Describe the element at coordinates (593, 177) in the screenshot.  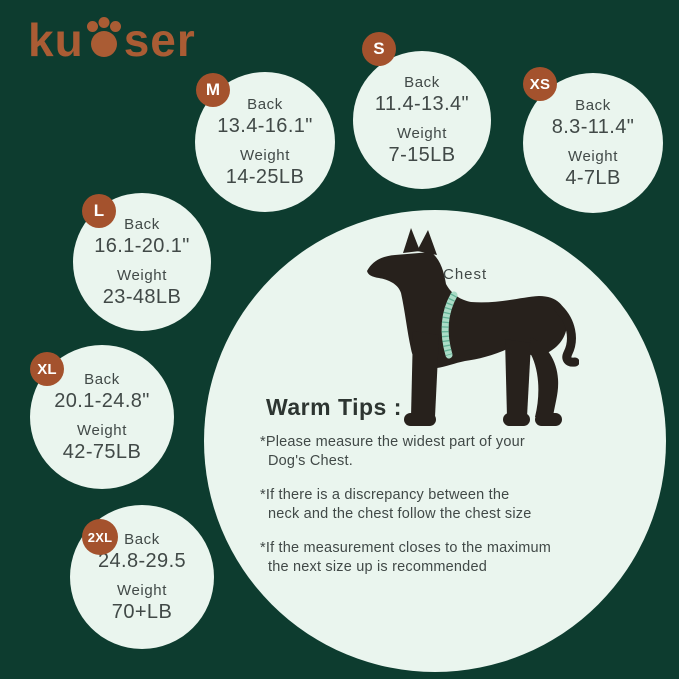
I see `weight-range: 4-7LB` at that location.